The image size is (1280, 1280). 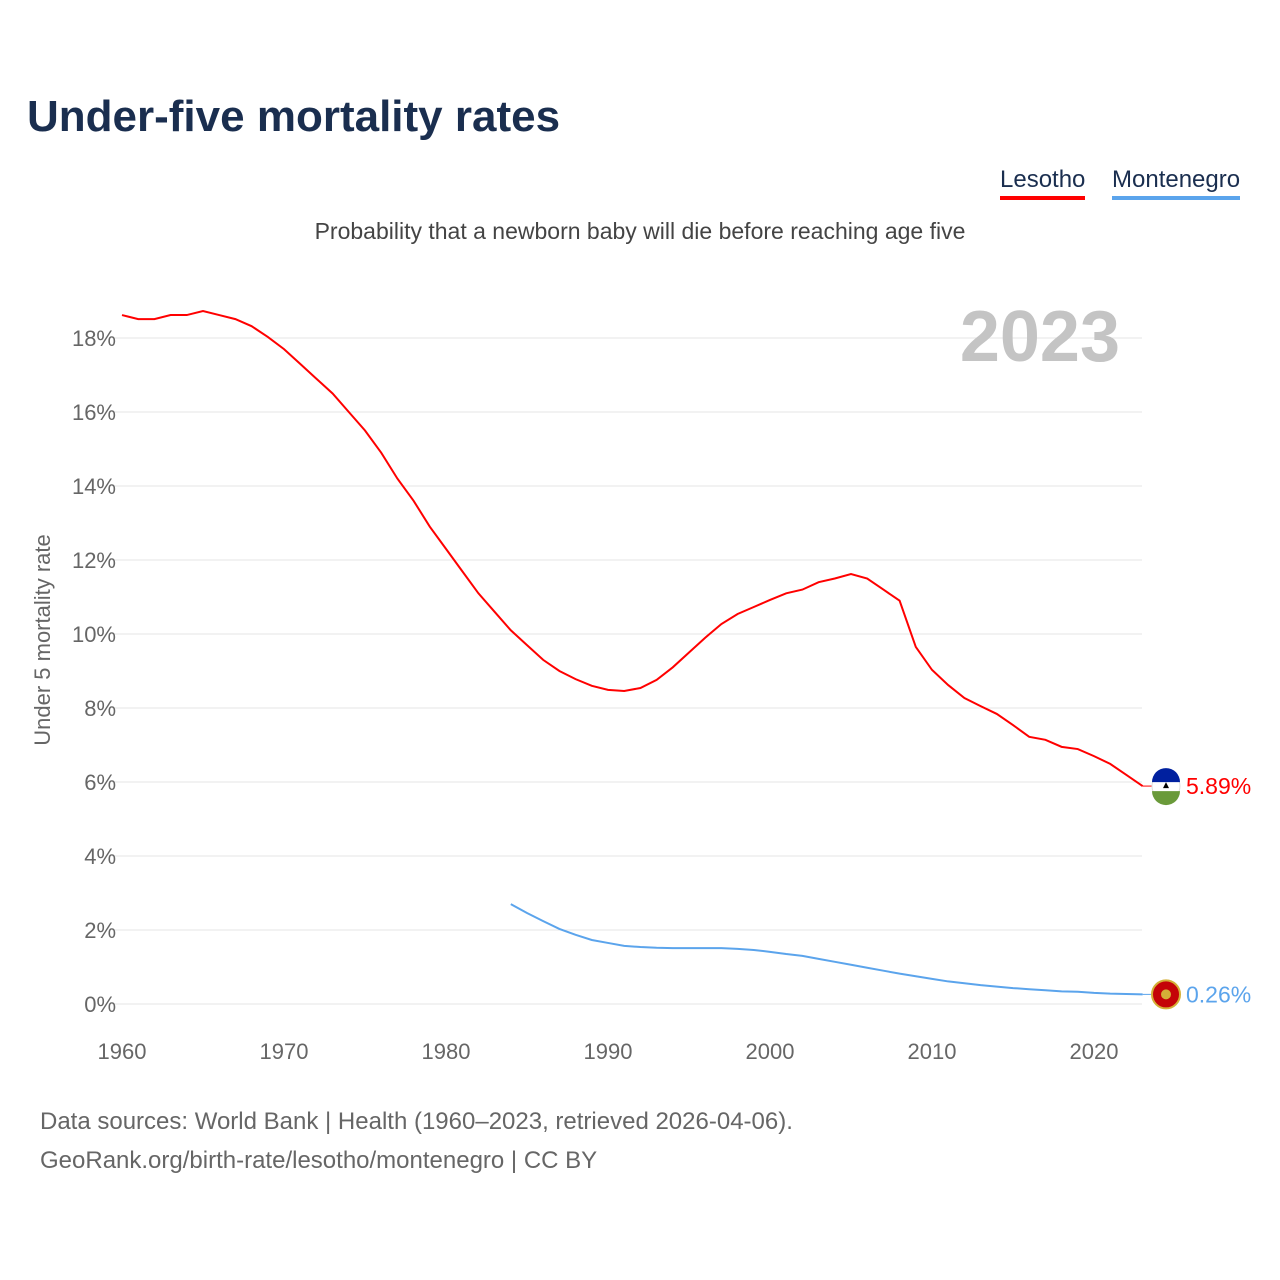 What do you see at coordinates (100, 856) in the screenshot?
I see `y-tick-label: 4%` at bounding box center [100, 856].